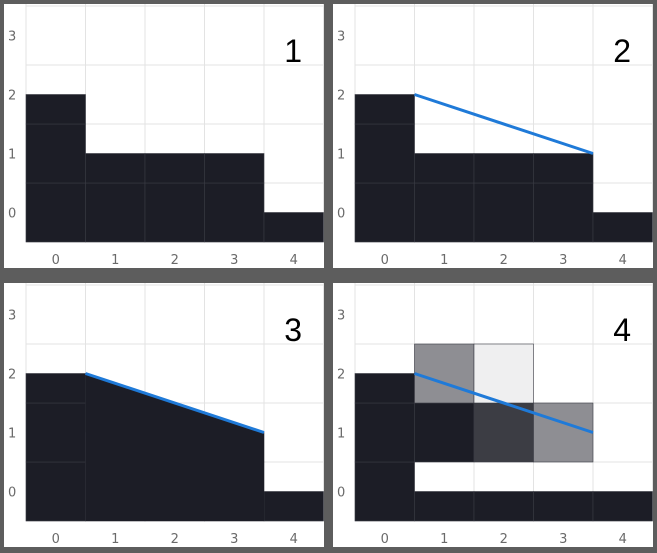 This screenshot has width=657, height=553. Describe the element at coordinates (293, 51) in the screenshot. I see `panel-number: 1` at that location.